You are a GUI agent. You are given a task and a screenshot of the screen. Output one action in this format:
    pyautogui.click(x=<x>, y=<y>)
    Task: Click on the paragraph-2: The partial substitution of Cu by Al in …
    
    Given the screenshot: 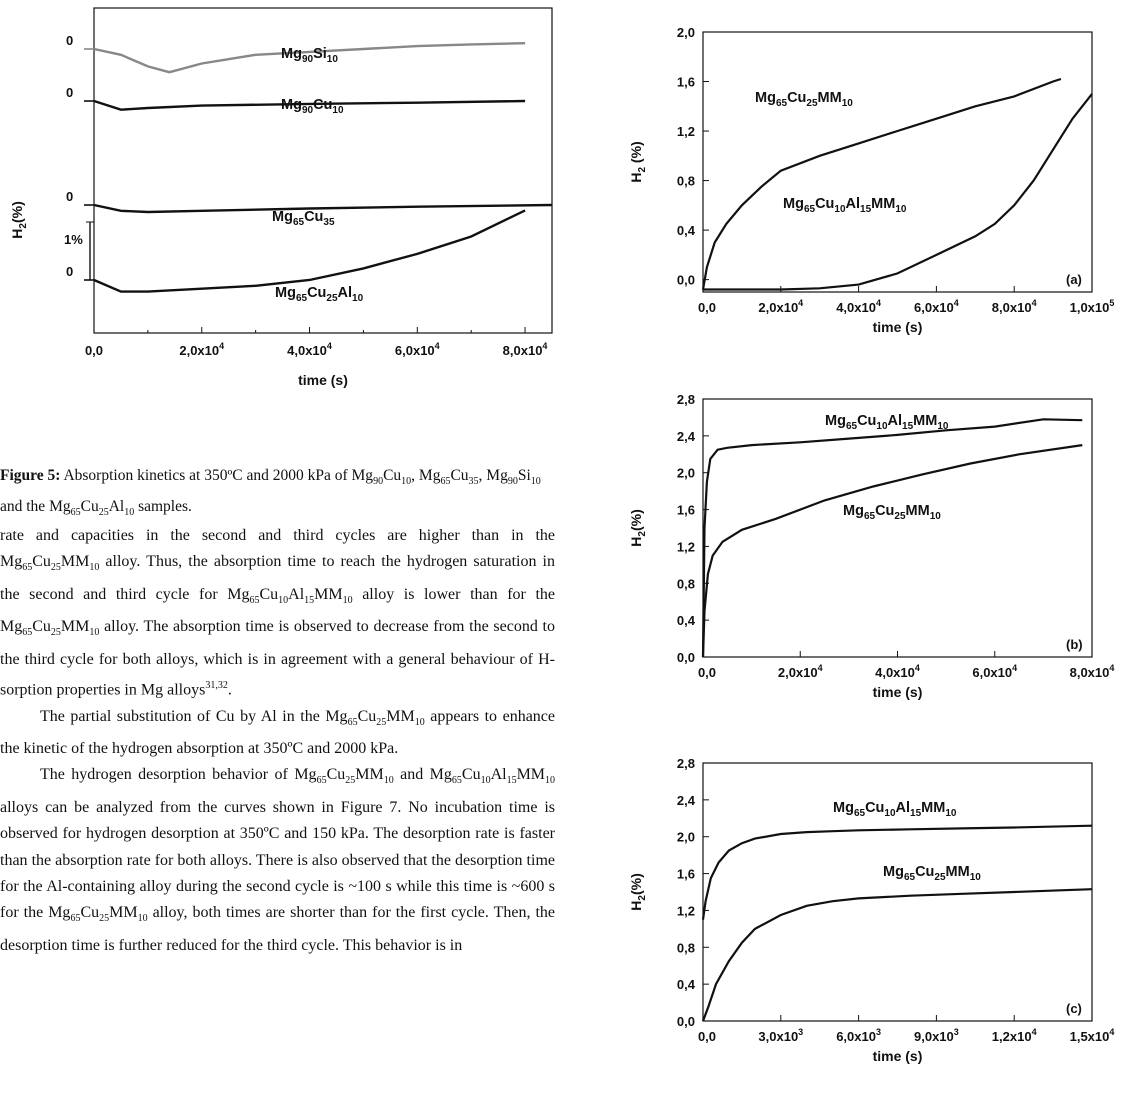 What is the action you would take?
    pyautogui.click(x=277, y=732)
    